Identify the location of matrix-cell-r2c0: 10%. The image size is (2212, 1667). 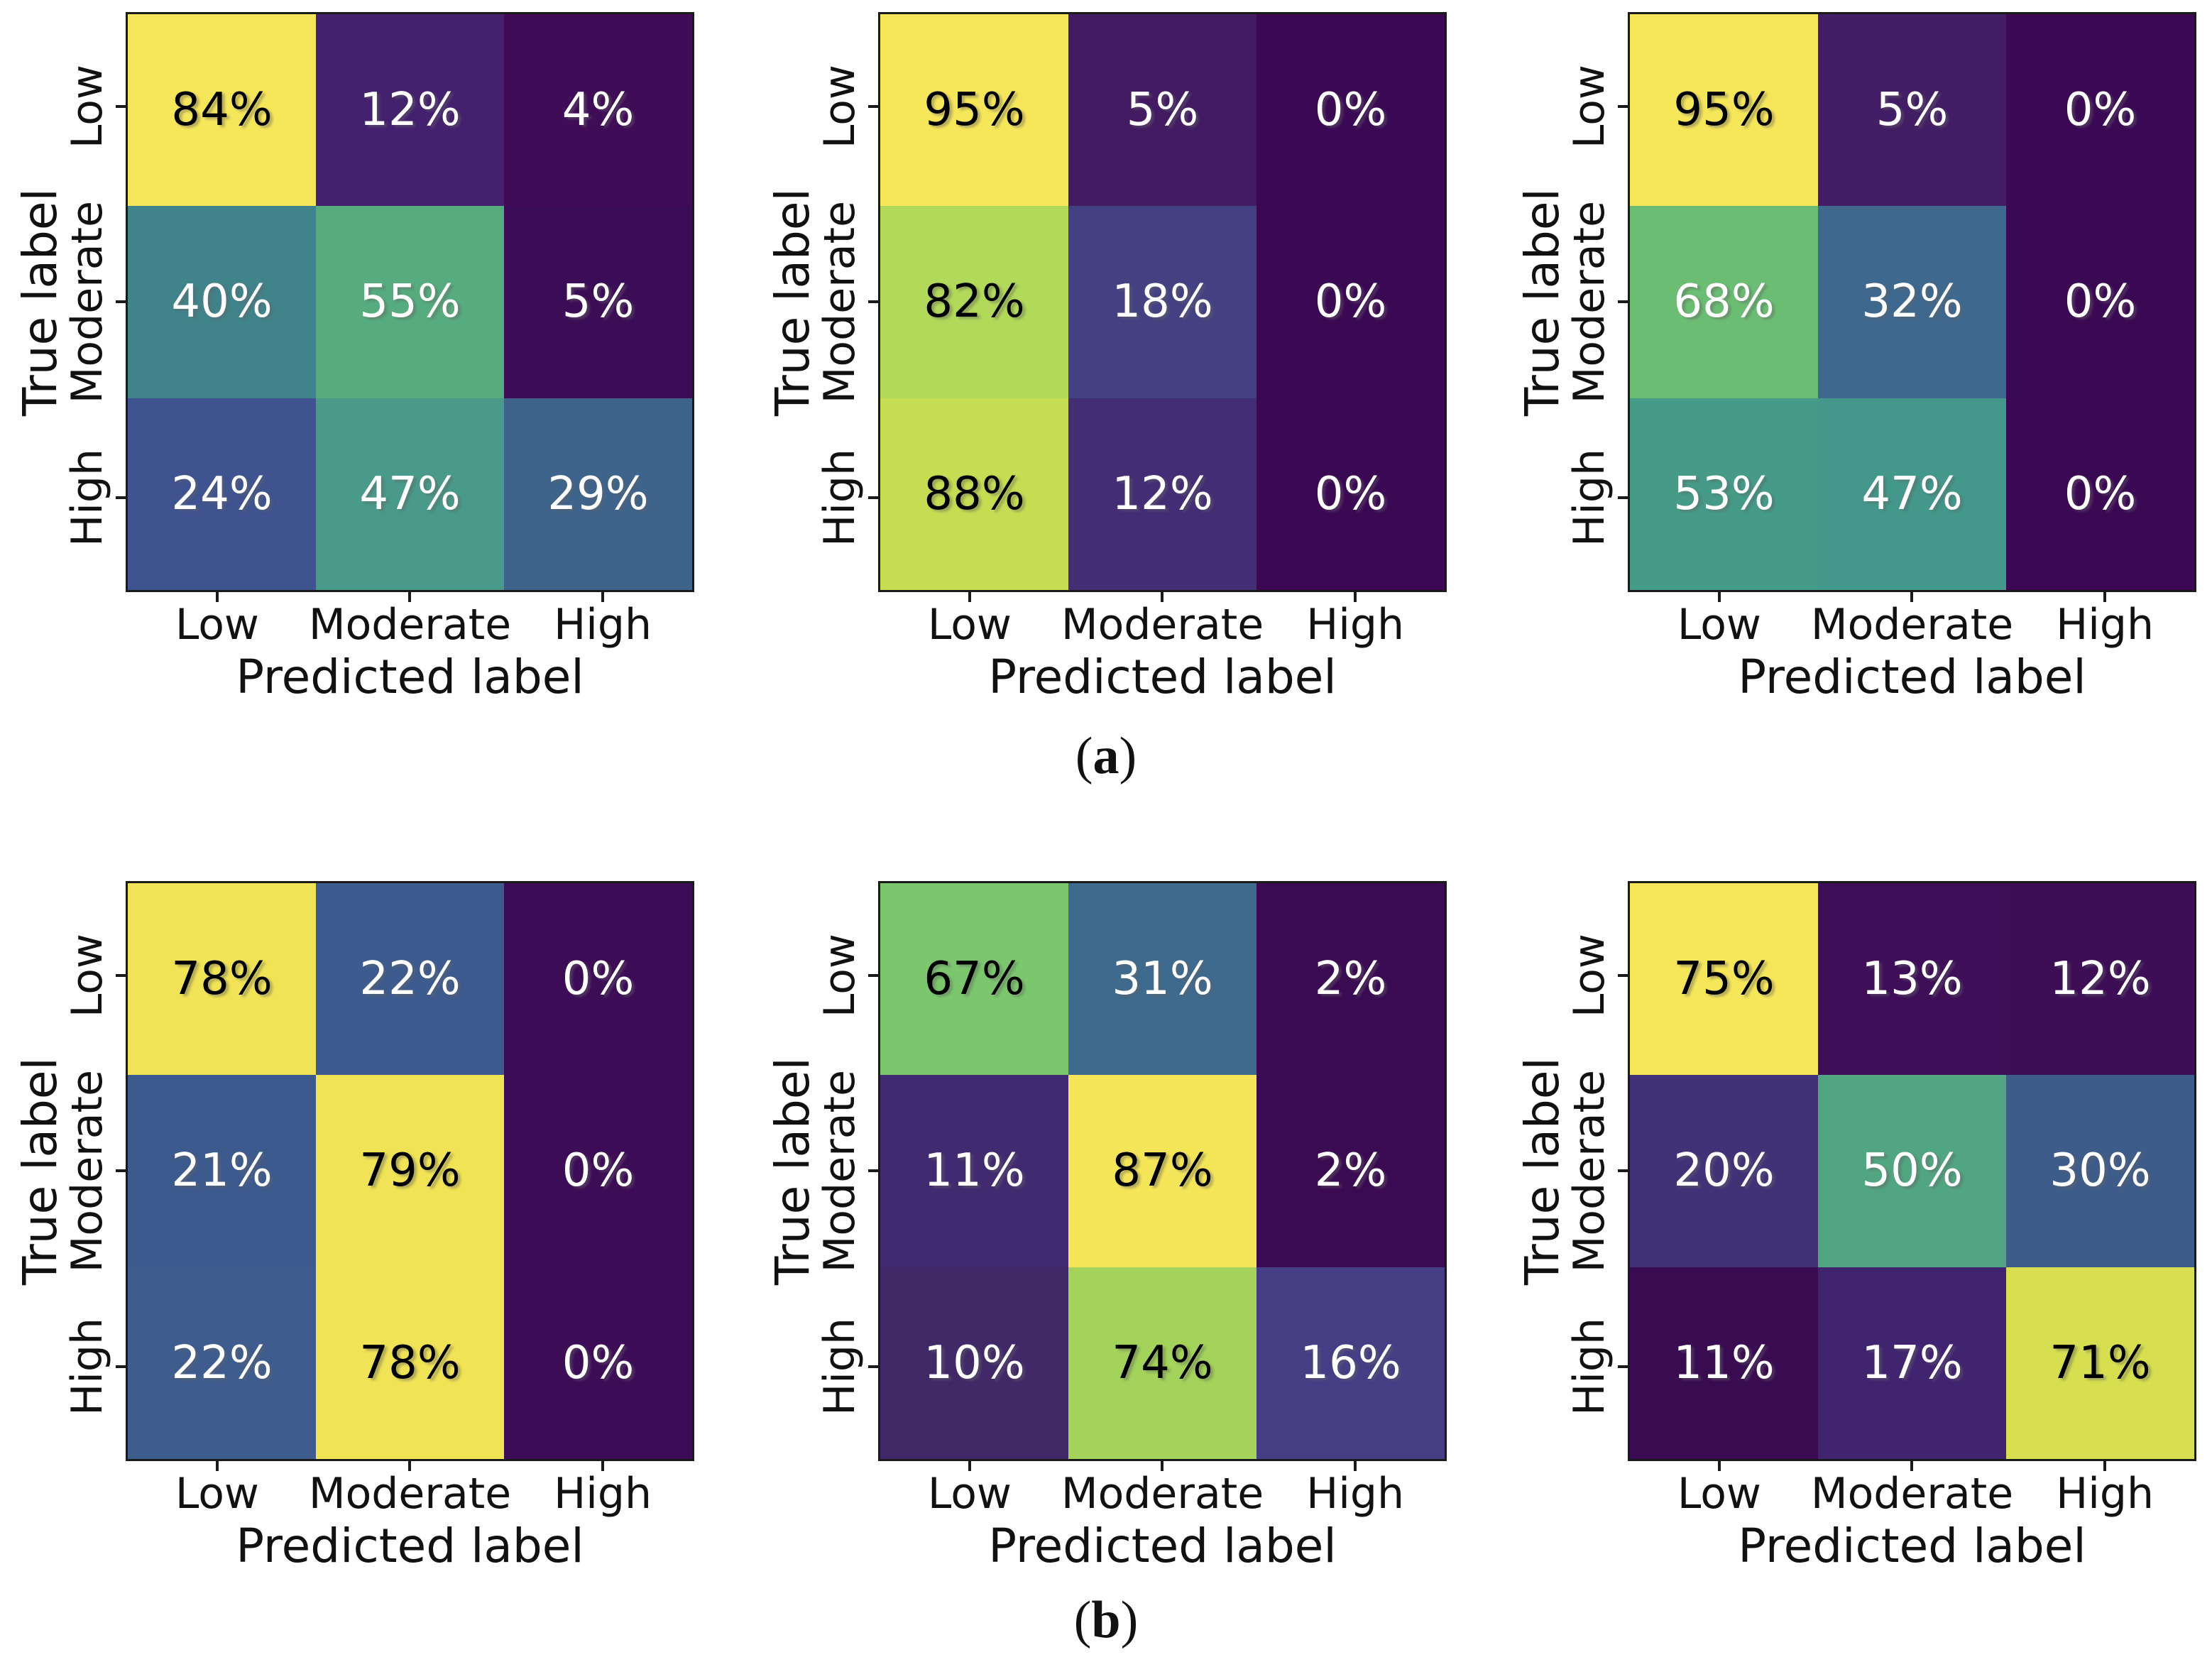
(974, 1363).